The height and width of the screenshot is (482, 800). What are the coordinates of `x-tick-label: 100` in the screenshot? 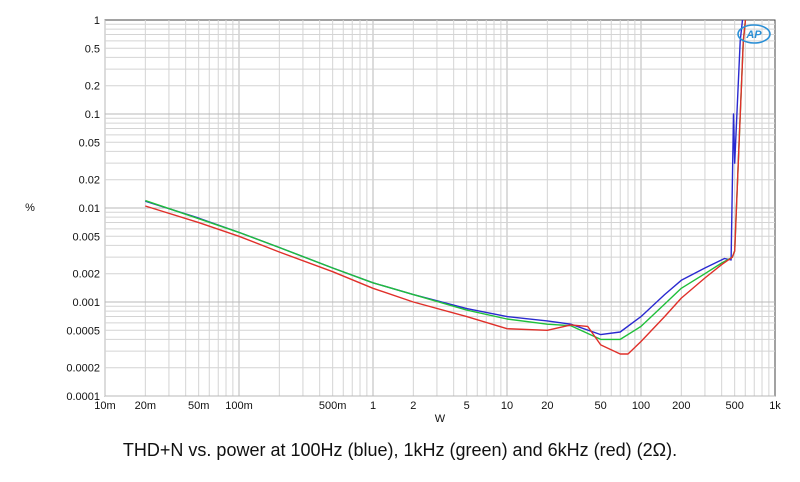 It's located at (641, 406).